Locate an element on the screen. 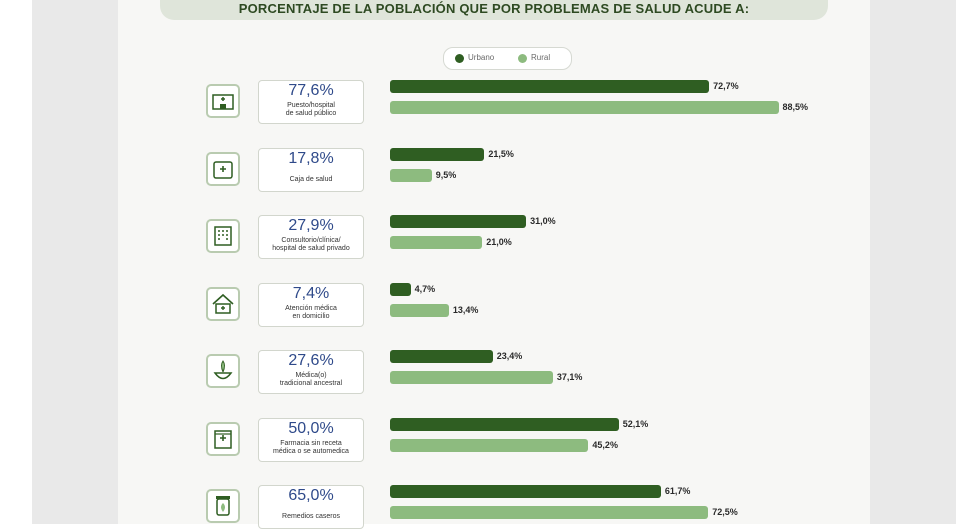 The image size is (980, 529). rural-bar-clinic is located at coordinates (436, 242).